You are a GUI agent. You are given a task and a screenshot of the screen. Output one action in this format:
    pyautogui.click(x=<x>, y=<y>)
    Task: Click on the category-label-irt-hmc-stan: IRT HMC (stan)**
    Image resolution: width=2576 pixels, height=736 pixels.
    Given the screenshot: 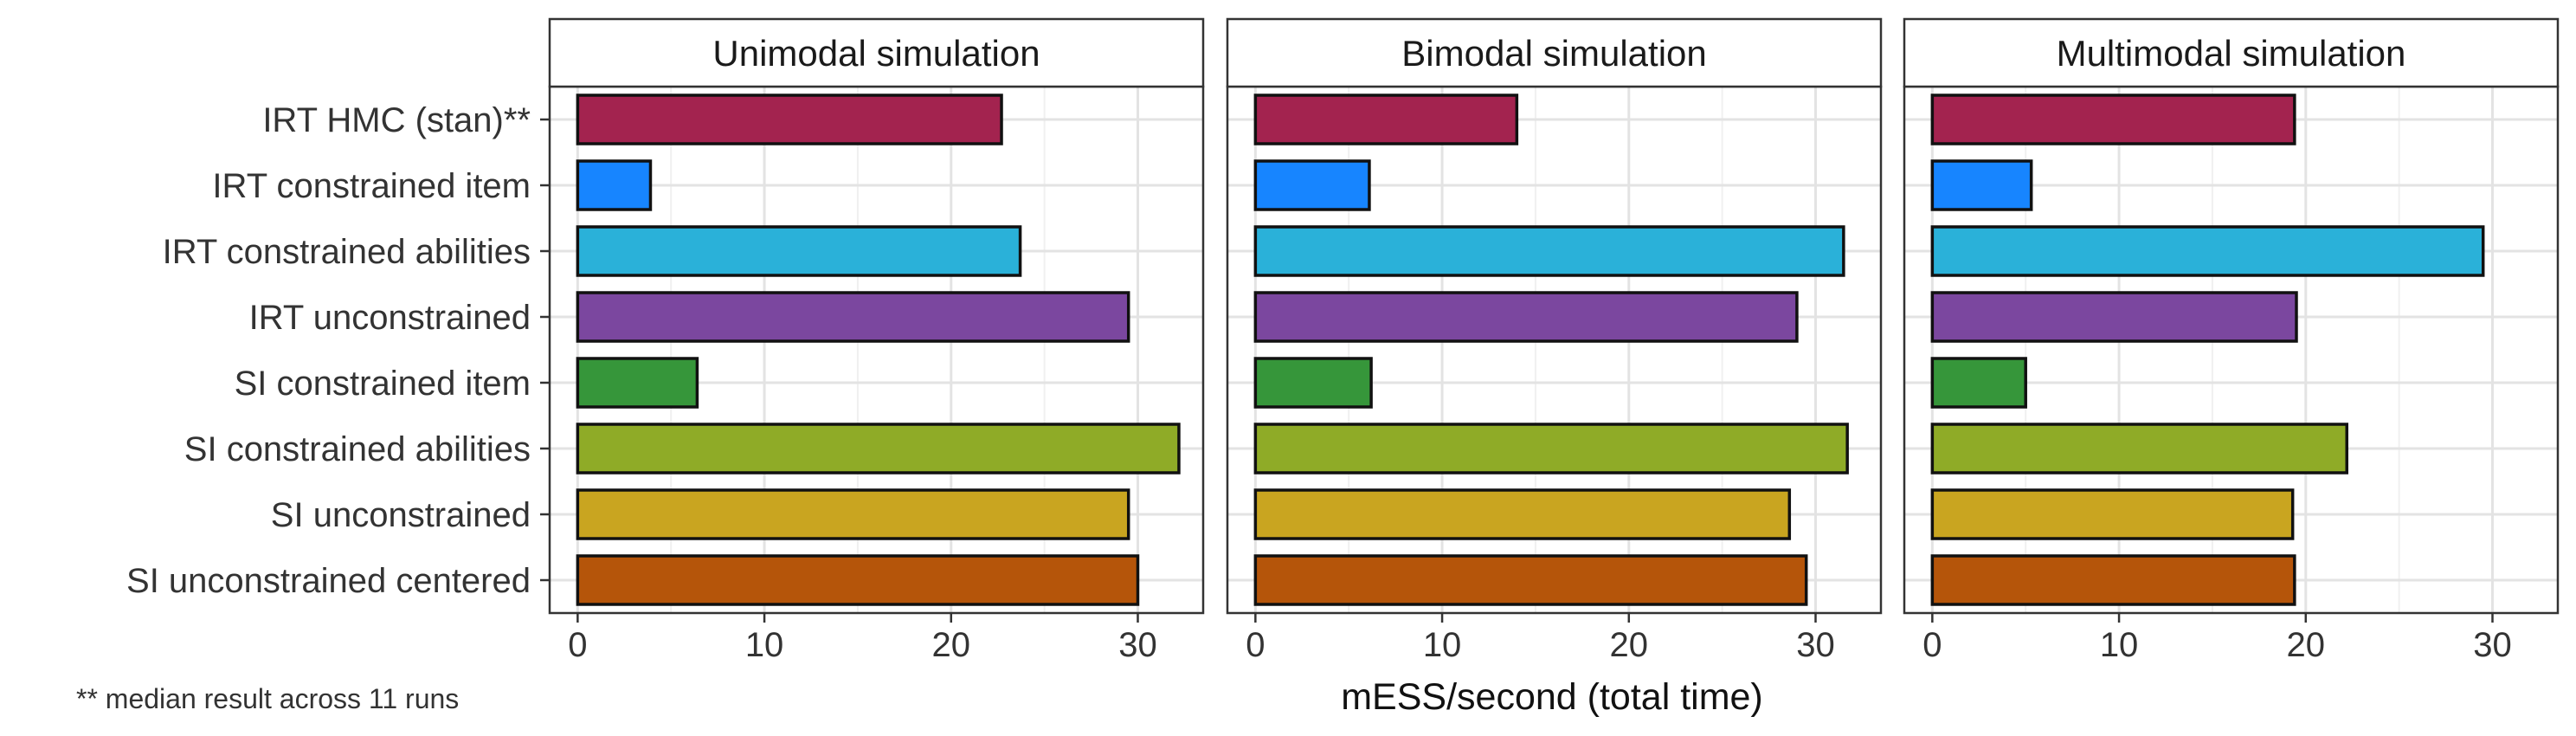 What is the action you would take?
    pyautogui.click(x=396, y=120)
    